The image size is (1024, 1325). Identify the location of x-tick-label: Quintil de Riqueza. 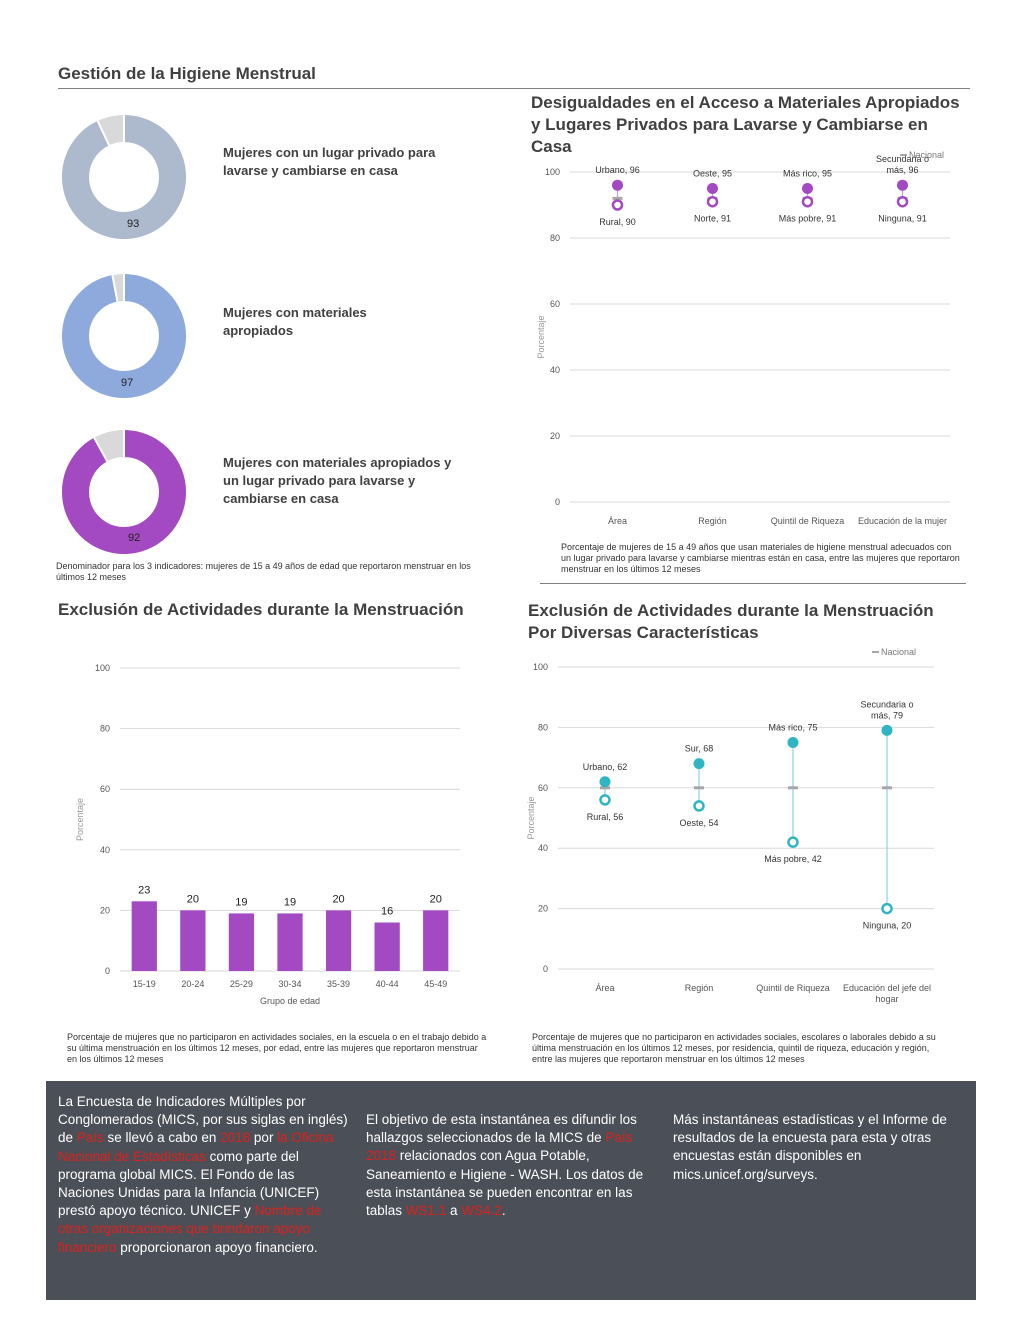
(793, 988).